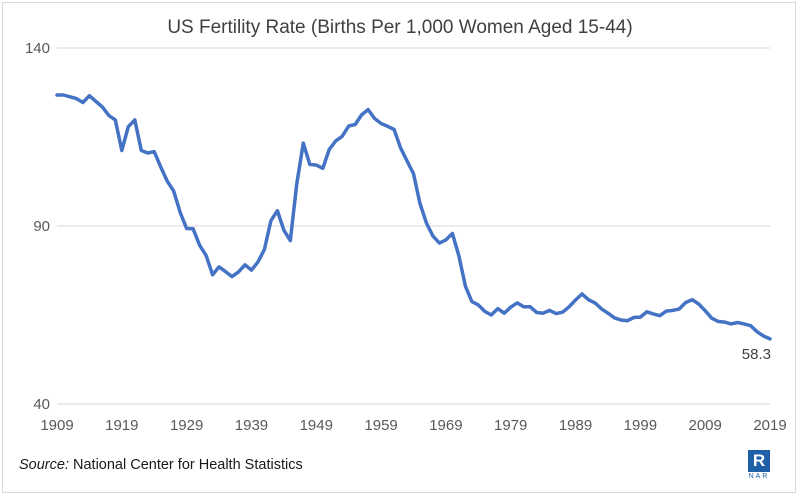  What do you see at coordinates (41, 404) in the screenshot?
I see `y-tick-label: 40` at bounding box center [41, 404].